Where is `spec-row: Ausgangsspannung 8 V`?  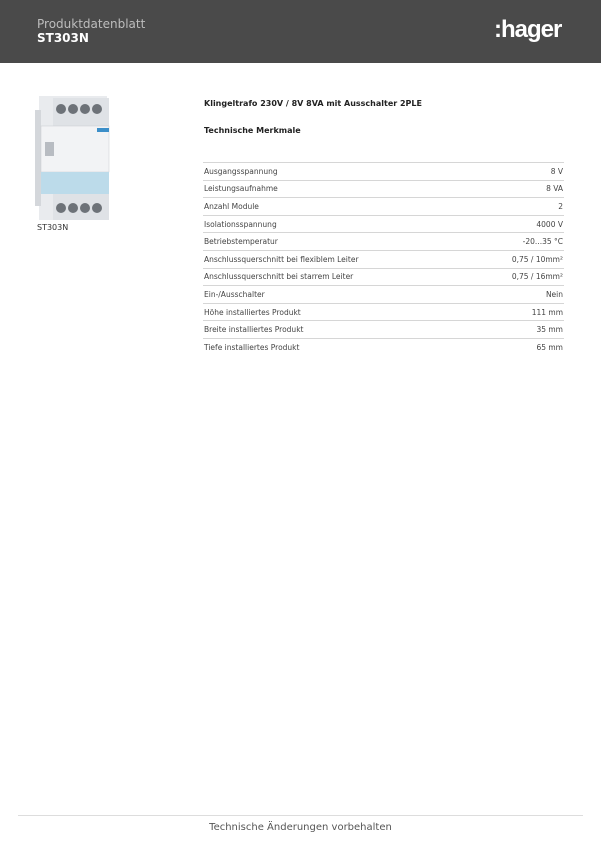
spec-row: Ausgangsspannung 8 V is located at coordinates (383, 172).